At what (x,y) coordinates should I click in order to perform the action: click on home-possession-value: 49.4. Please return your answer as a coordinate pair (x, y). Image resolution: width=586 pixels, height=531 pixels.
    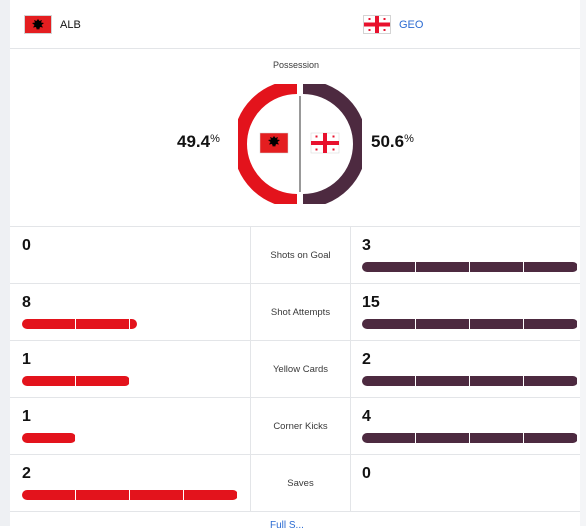
    Looking at the image, I should click on (194, 141).